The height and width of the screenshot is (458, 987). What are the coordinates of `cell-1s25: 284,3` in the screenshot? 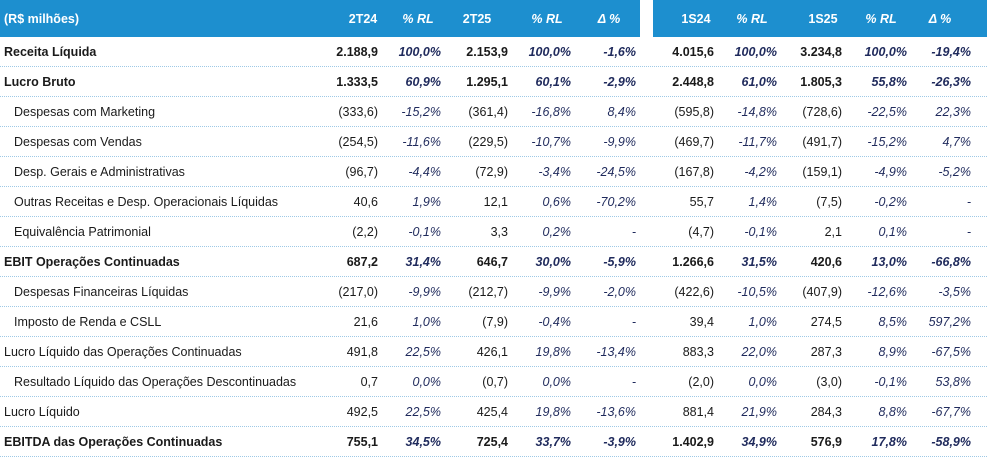 It's located at (826, 411).